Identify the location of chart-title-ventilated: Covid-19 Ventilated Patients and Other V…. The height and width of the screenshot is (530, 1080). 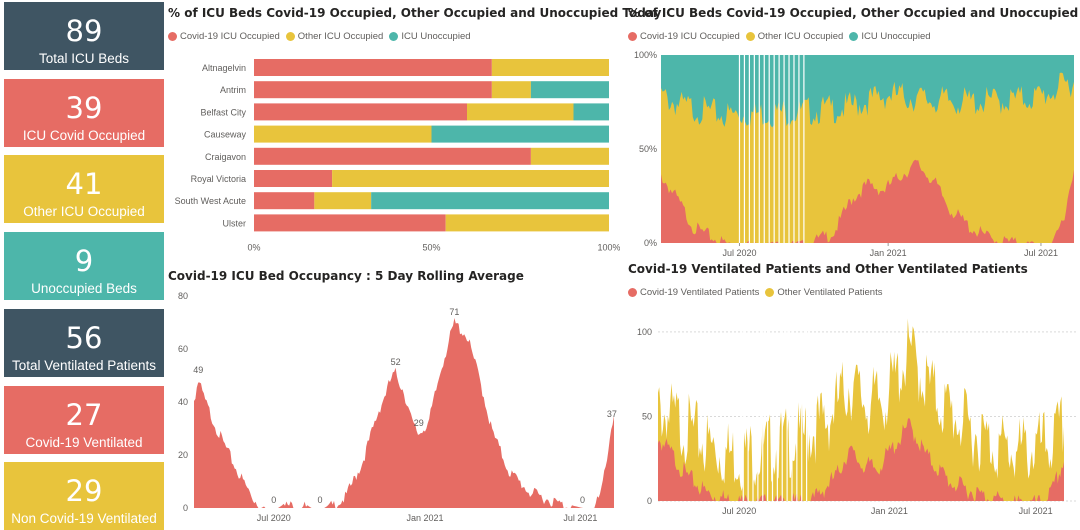
(828, 269).